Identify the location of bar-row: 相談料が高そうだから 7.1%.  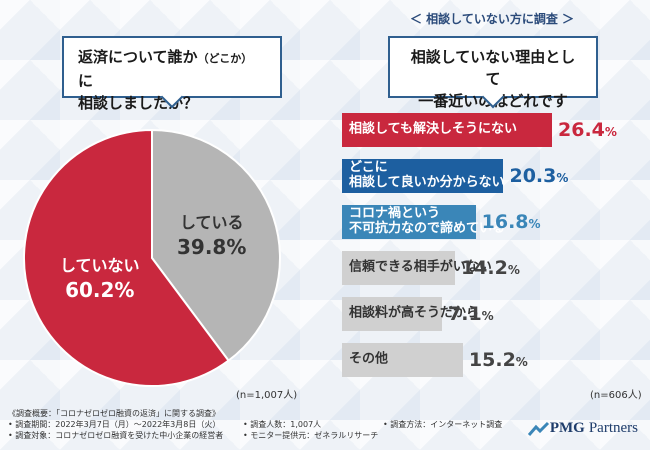
(492, 314).